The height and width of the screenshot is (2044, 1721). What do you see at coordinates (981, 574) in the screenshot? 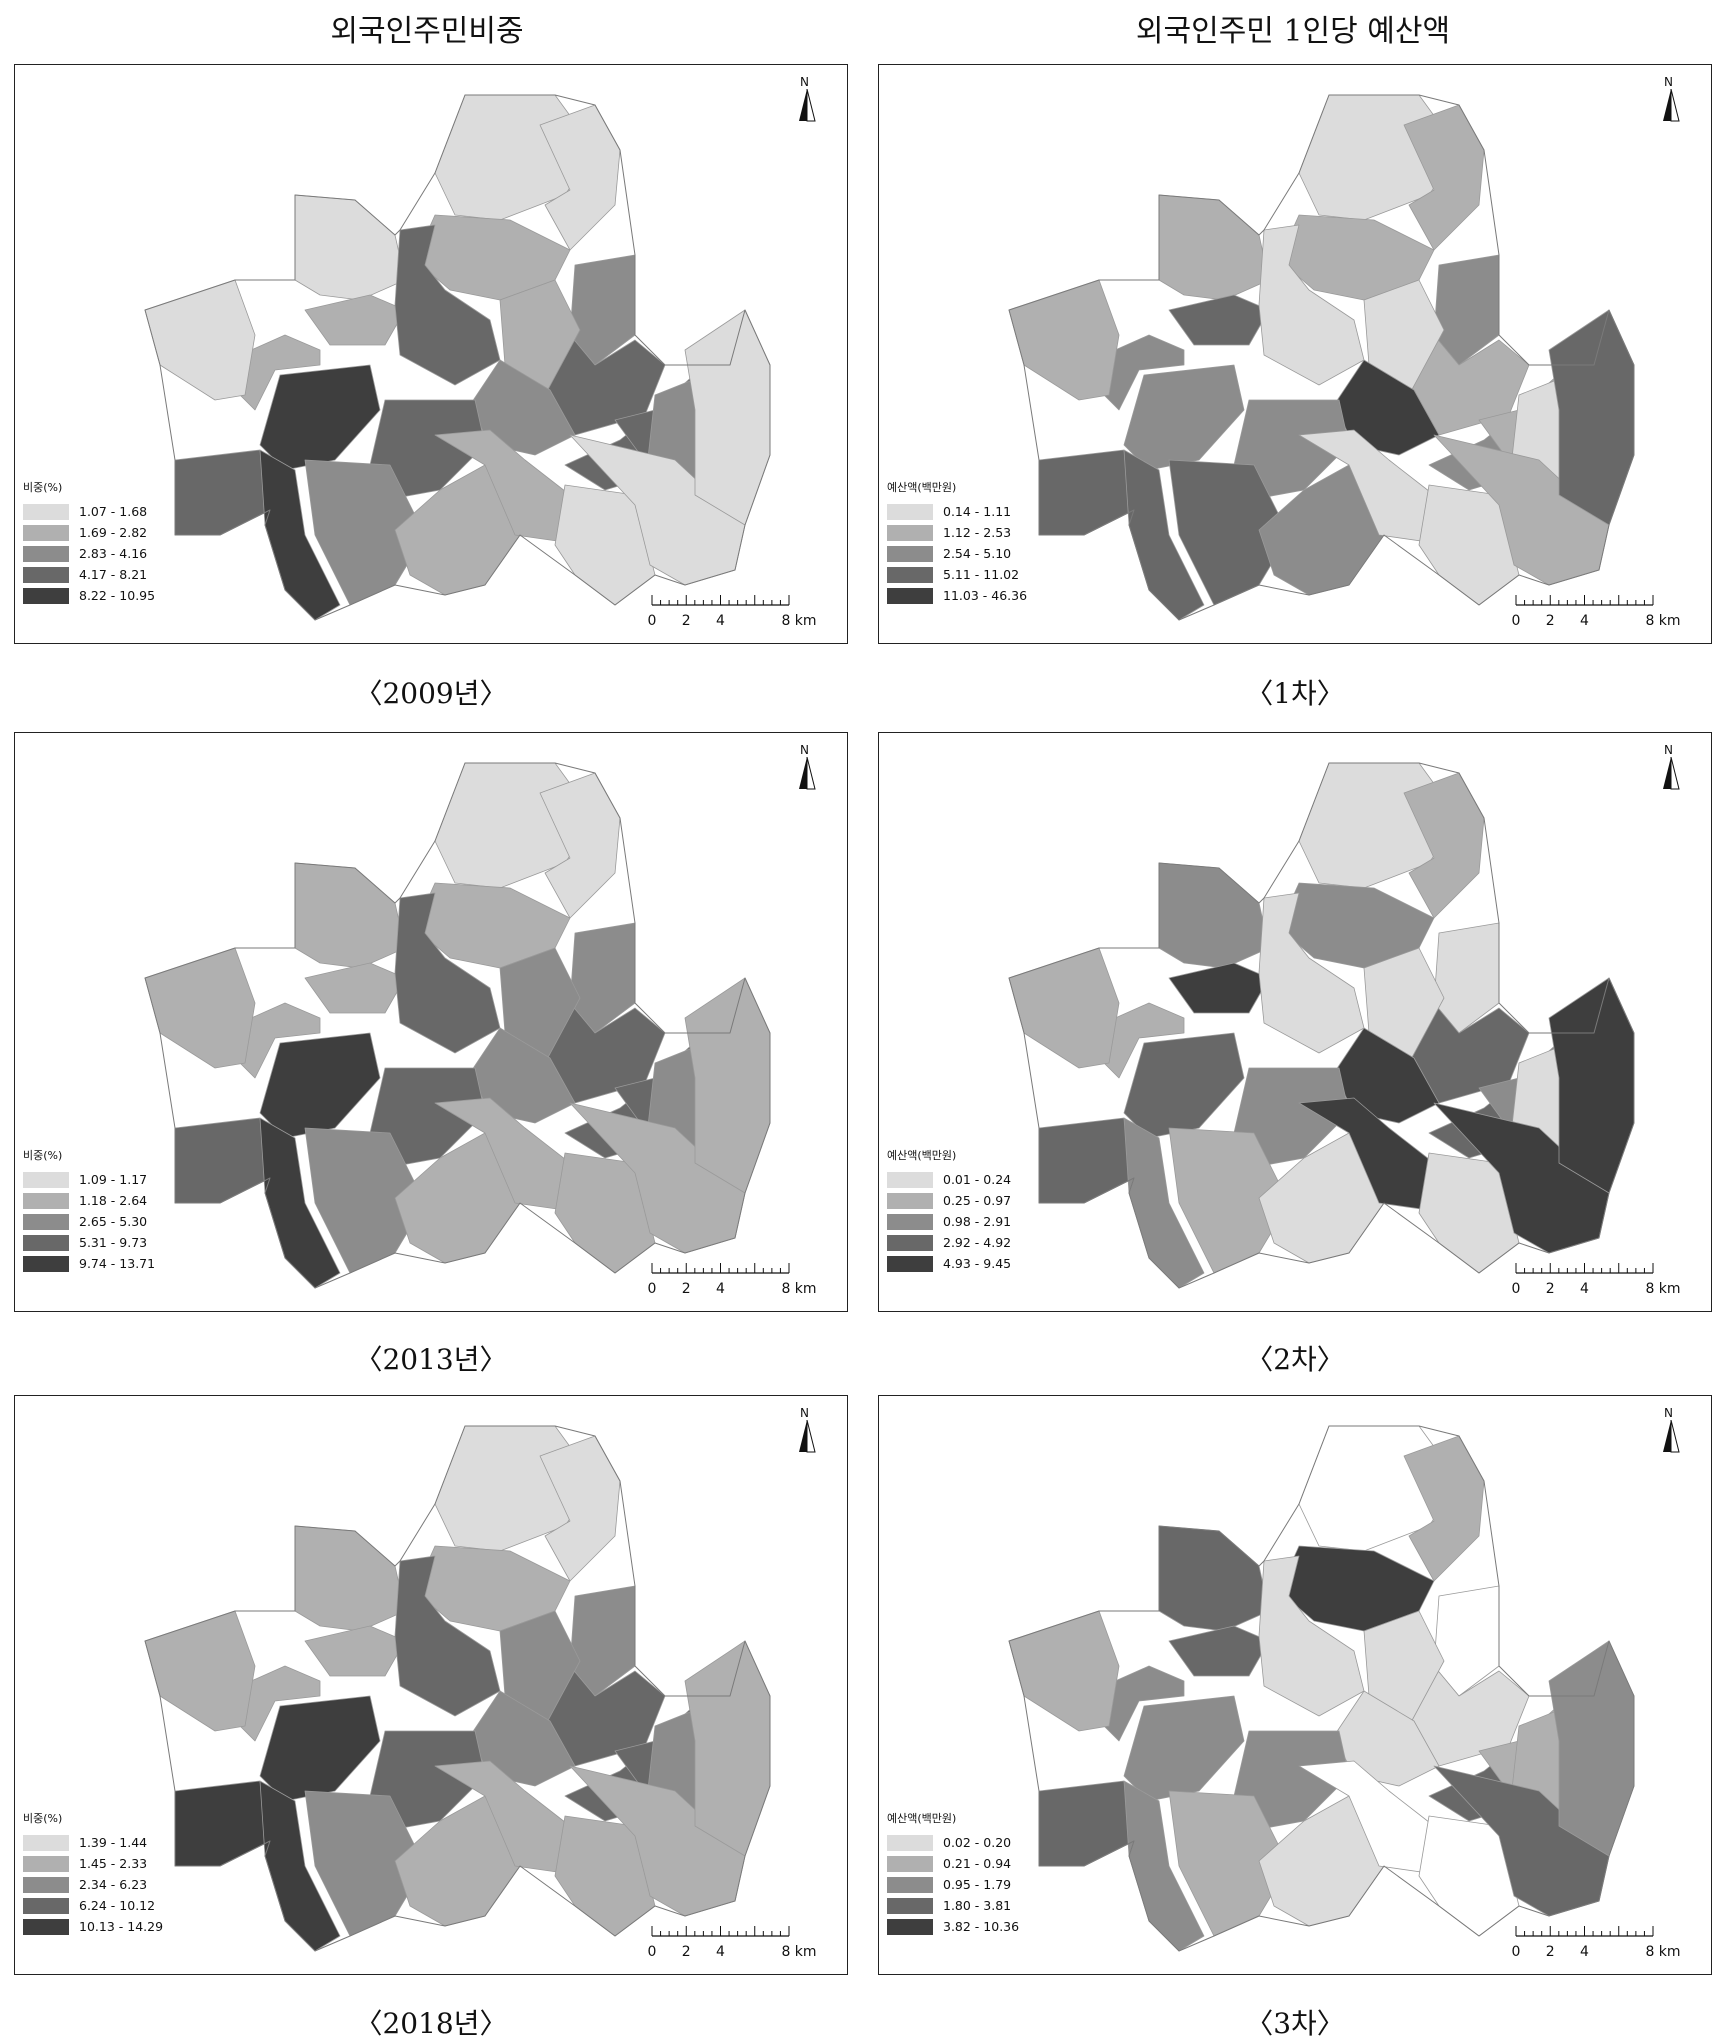
I see `legend-label: 5.11 - 11.02` at bounding box center [981, 574].